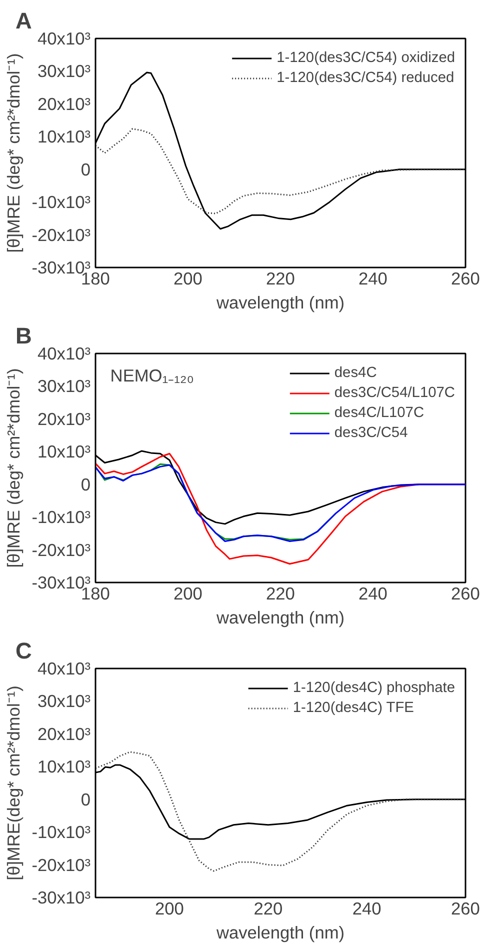  What do you see at coordinates (152, 376) in the screenshot?
I see `annotation: NEMO₁₋₁₂₀` at bounding box center [152, 376].